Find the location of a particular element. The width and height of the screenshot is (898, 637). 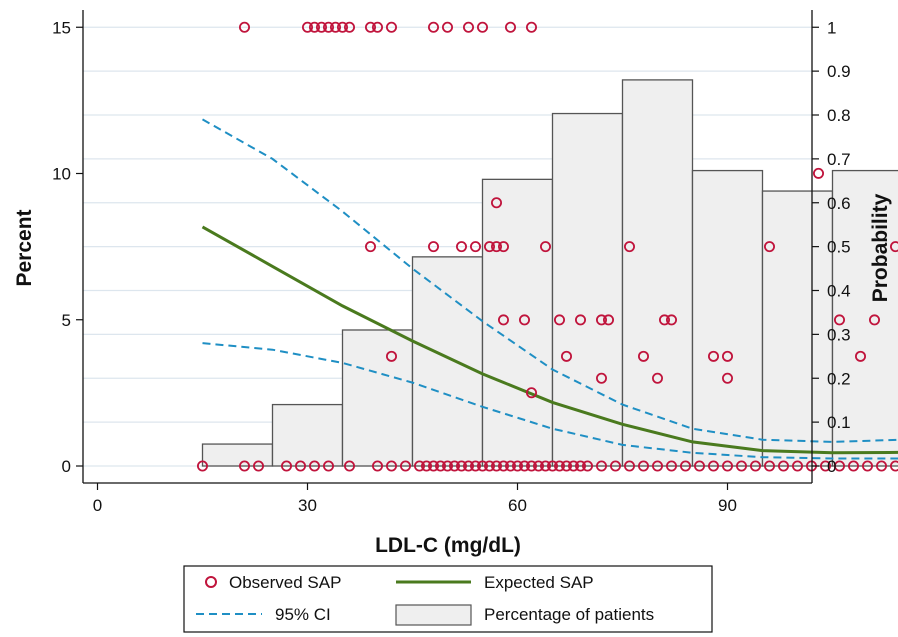

x-tick-label-3: 90 is located at coordinates (727, 505).